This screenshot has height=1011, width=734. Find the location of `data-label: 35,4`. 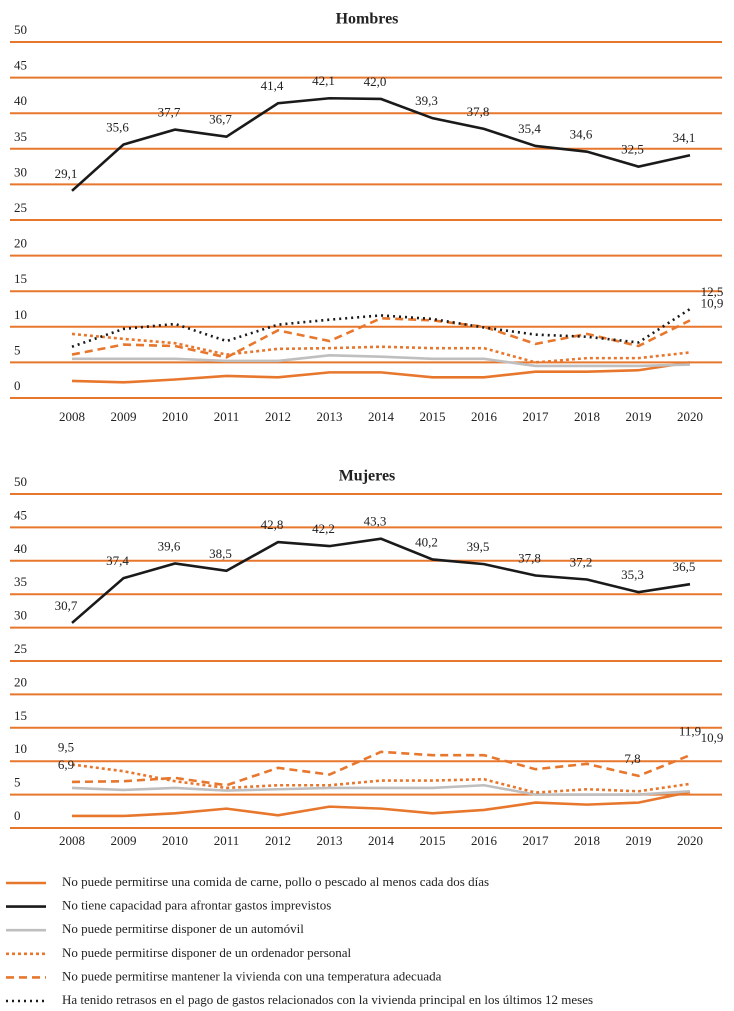

data-label: 35,4 is located at coordinates (529, 128).